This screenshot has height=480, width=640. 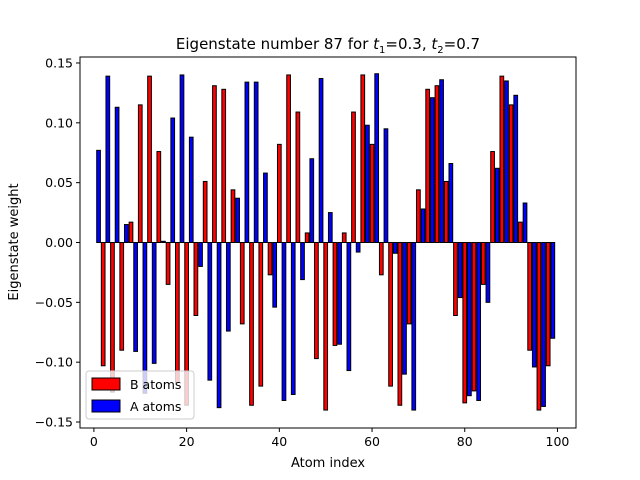 I want to click on chart-title: Eigenstate number 87 for t1=0.3, t2=0.7, so click(x=328, y=45).